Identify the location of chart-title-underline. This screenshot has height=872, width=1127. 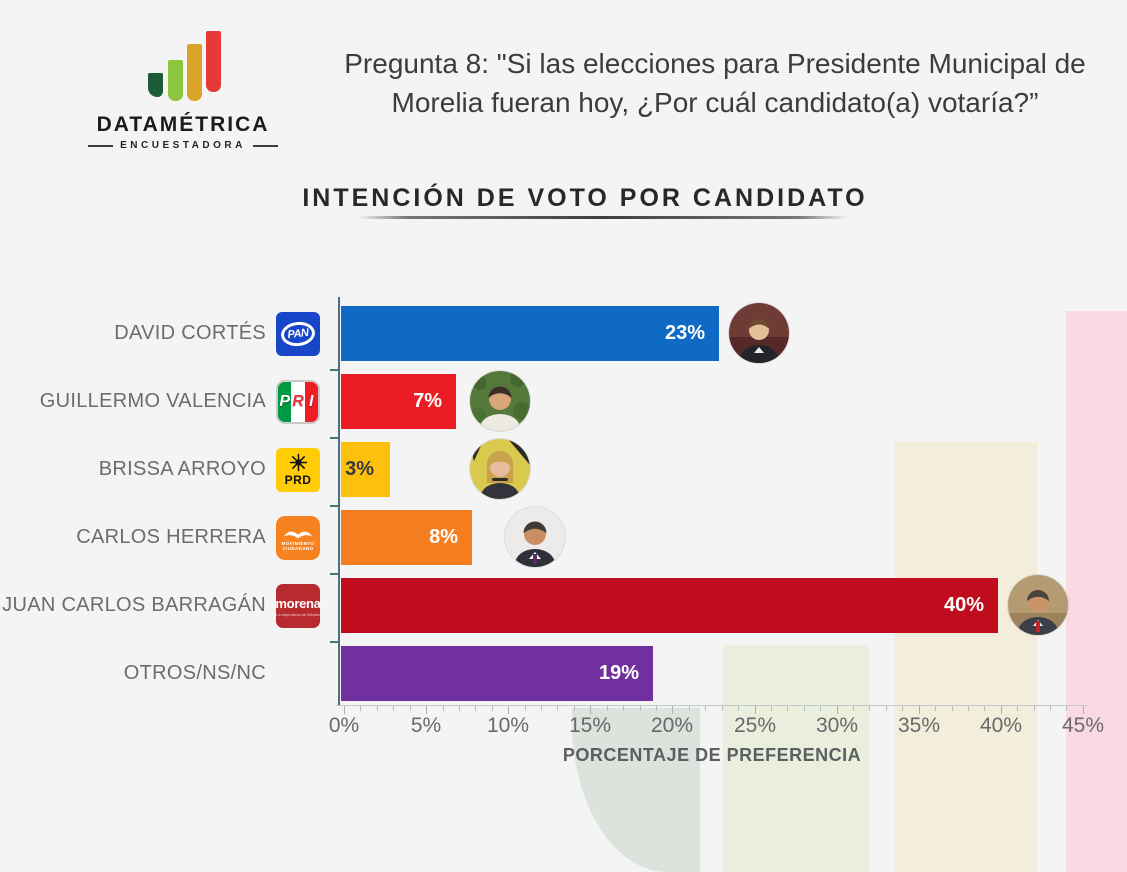
(603, 217).